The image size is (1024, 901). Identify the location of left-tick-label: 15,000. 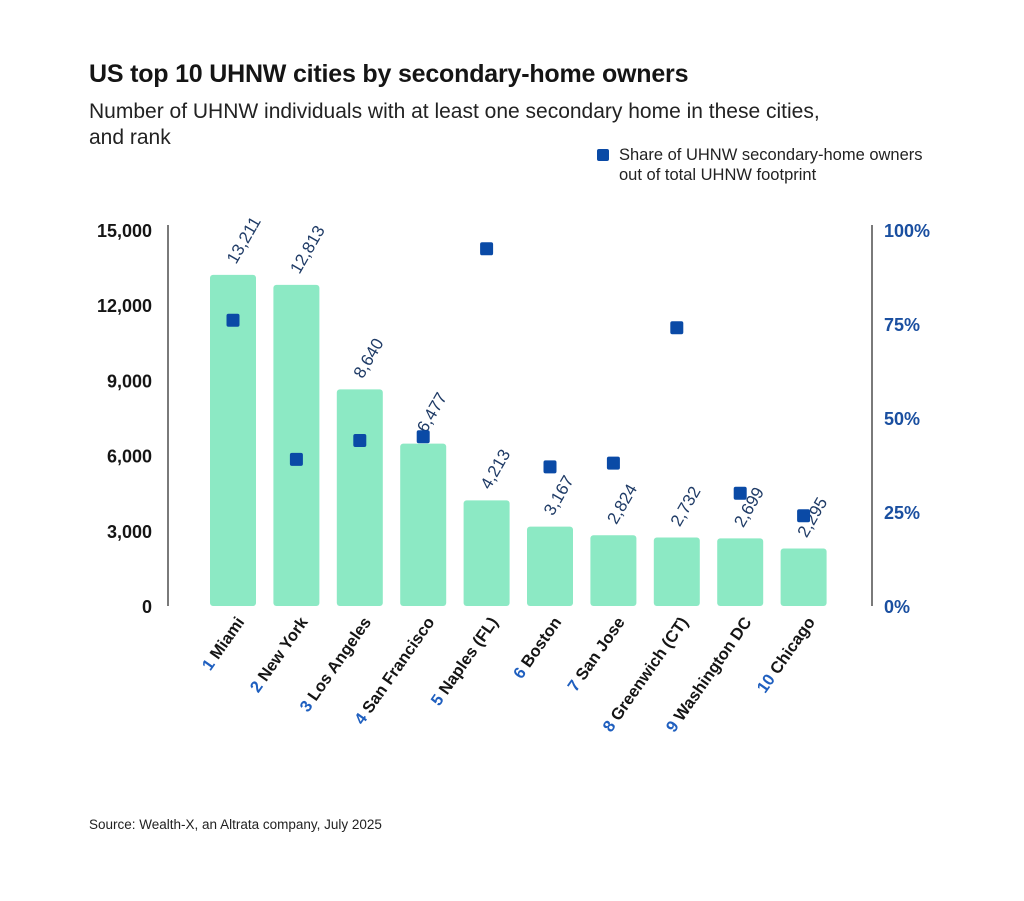
(124, 231).